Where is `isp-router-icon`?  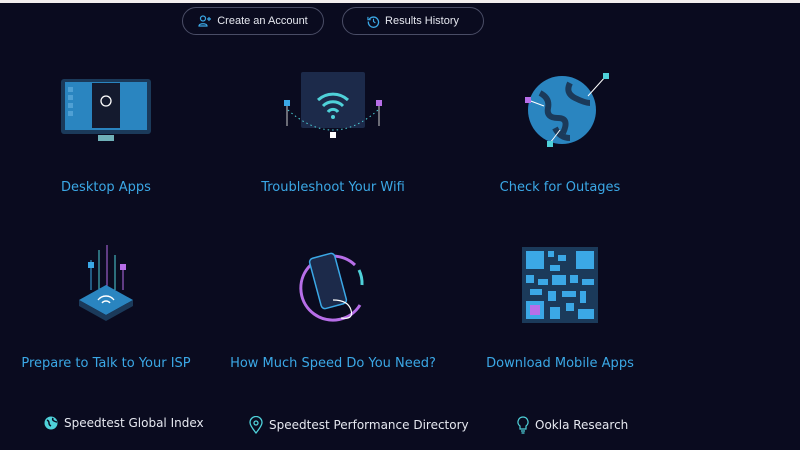 isp-router-icon is located at coordinates (106, 283).